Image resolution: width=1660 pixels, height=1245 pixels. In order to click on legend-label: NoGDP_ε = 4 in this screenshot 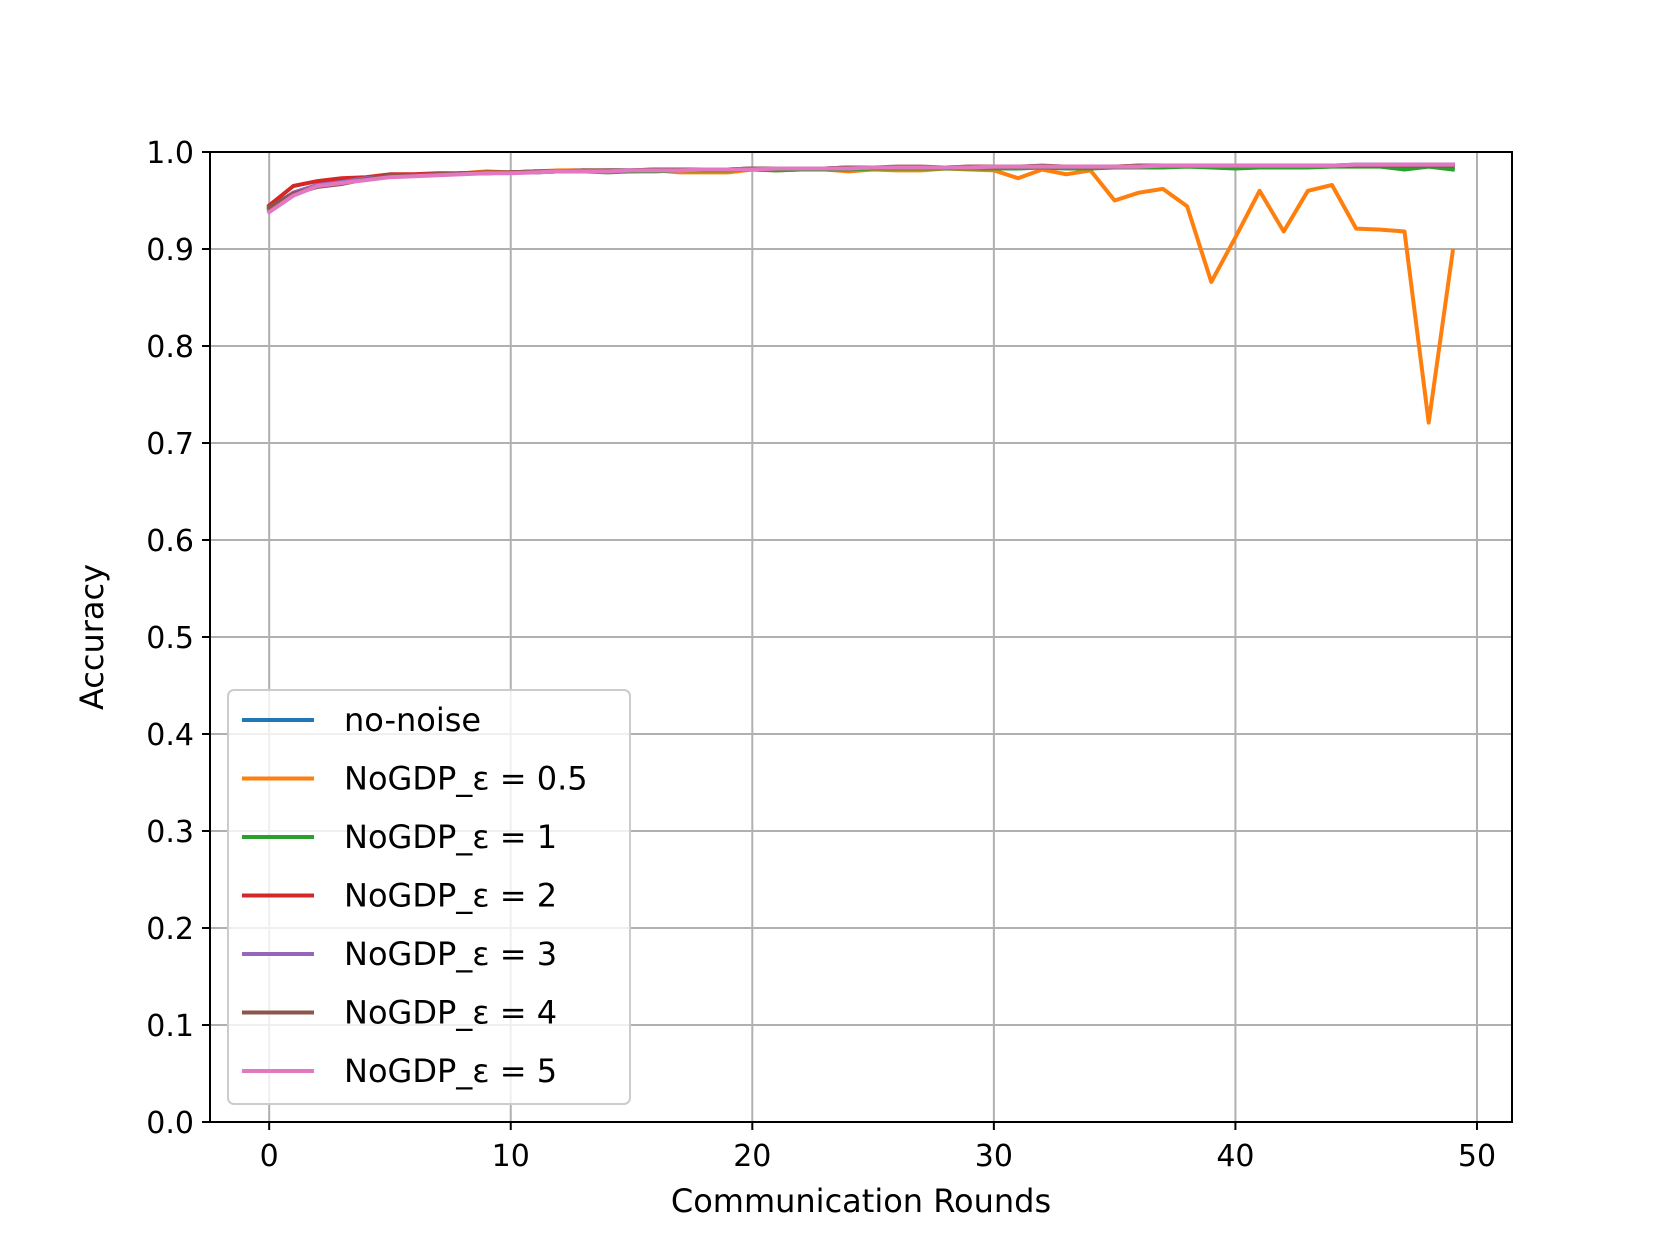, I will do `click(450, 1013)`.